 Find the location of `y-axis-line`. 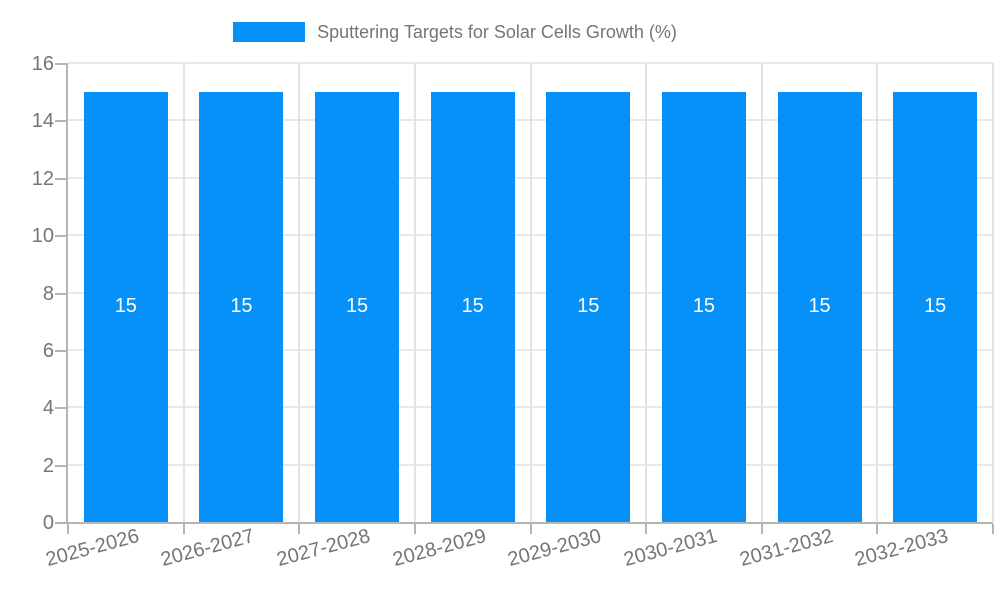

y-axis-line is located at coordinates (67, 293).